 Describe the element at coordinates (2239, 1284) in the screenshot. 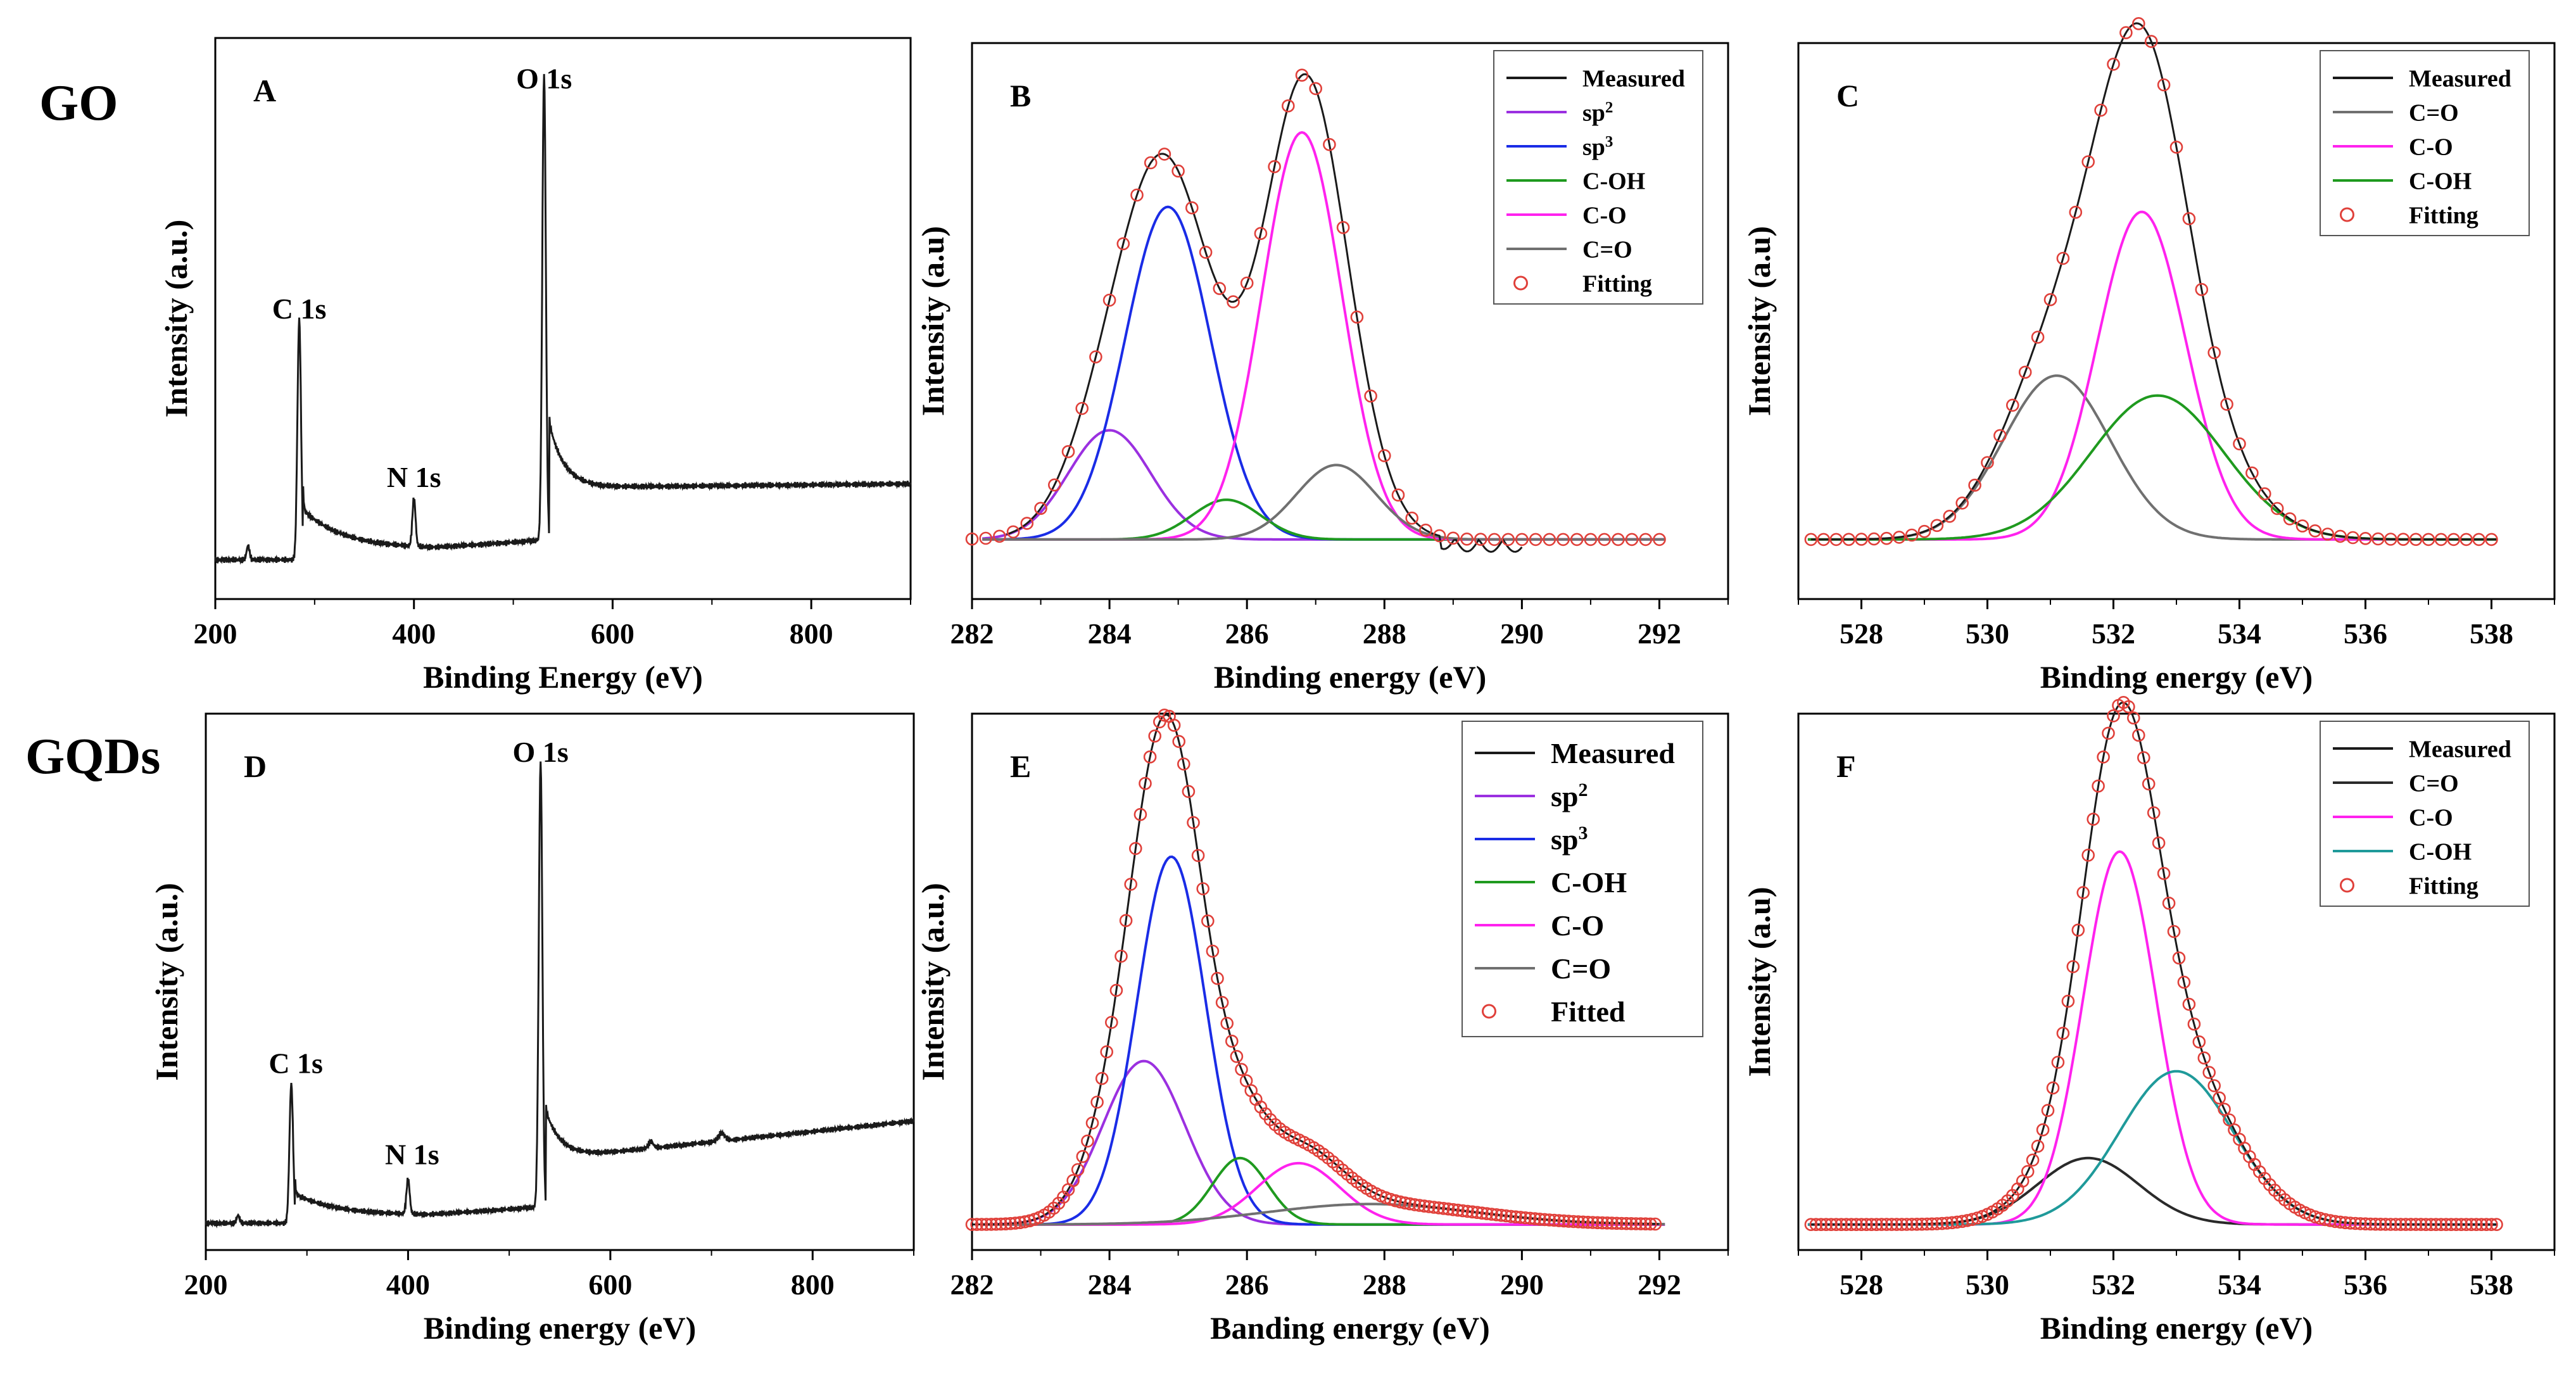

I see `x-tick-label: 534` at that location.